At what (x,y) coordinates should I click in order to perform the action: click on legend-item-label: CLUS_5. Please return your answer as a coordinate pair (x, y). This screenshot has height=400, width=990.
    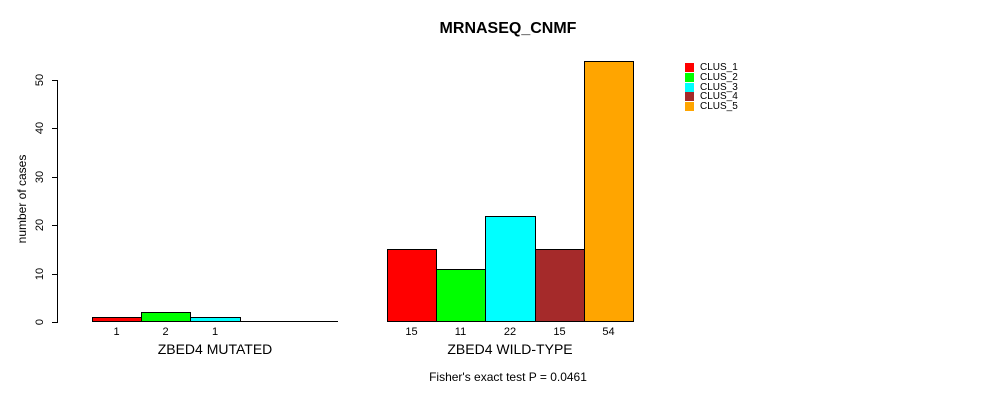
    Looking at the image, I should click on (719, 107).